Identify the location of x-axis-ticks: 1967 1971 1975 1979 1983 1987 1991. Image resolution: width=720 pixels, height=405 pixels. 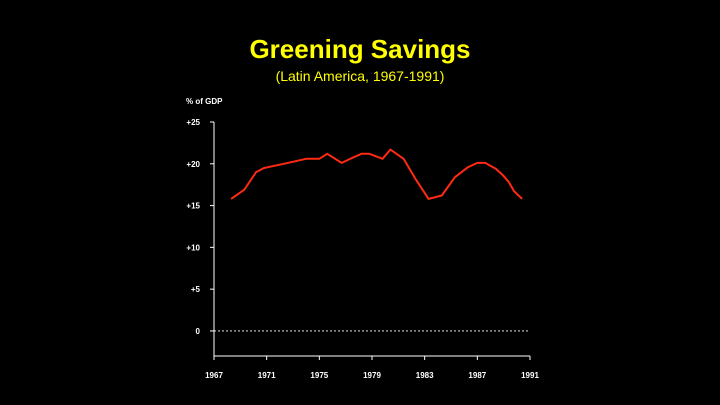
(372, 368).